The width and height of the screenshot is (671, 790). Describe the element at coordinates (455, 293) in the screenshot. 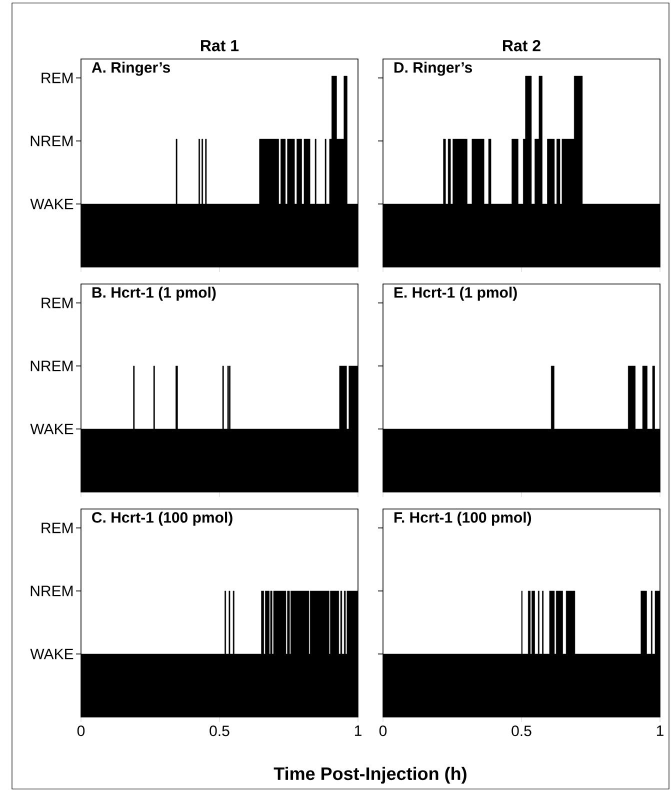

I see `chart-title: E. Hcrt-1 (1 pmol)` at that location.